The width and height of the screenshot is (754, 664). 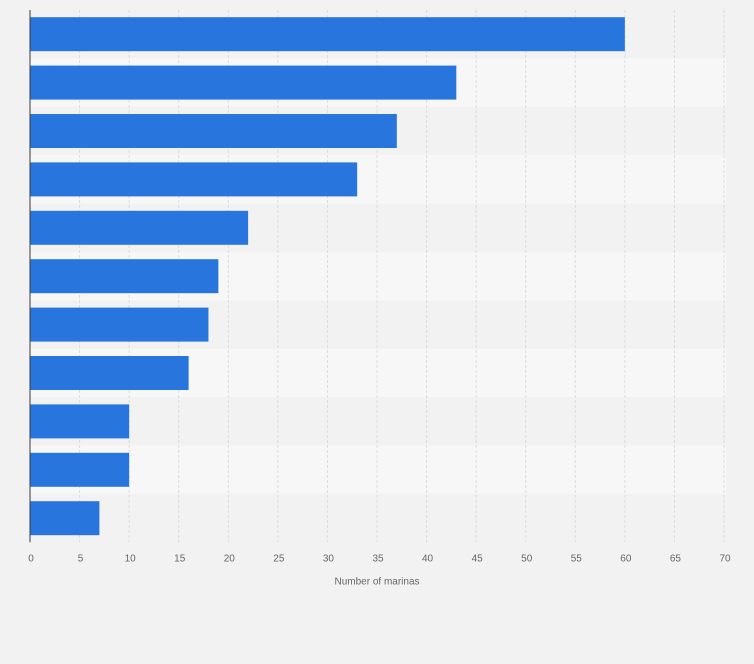 I want to click on x-tick-label: 20, so click(x=230, y=558).